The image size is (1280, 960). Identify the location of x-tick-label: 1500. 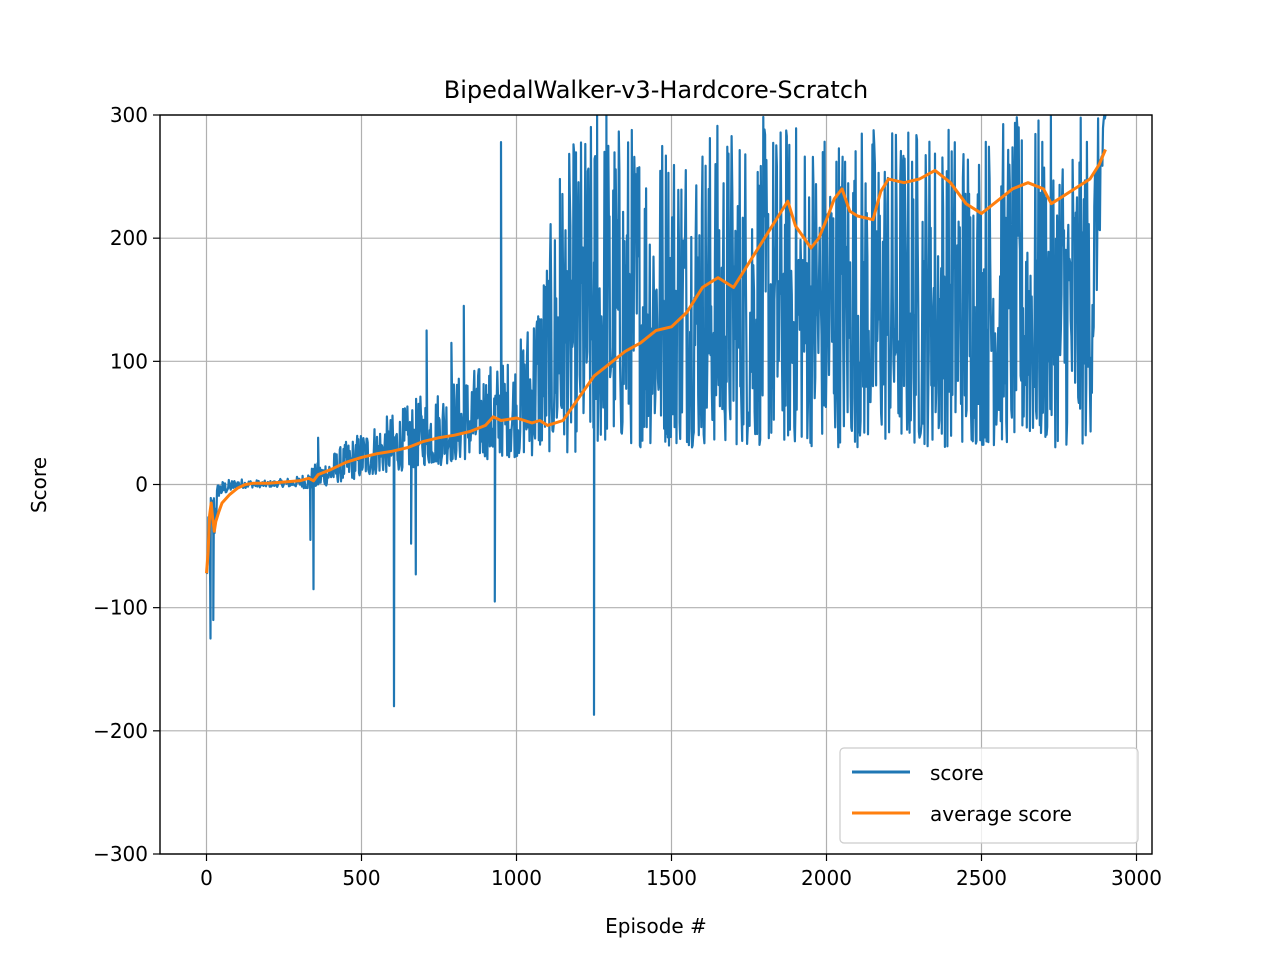
(671, 878).